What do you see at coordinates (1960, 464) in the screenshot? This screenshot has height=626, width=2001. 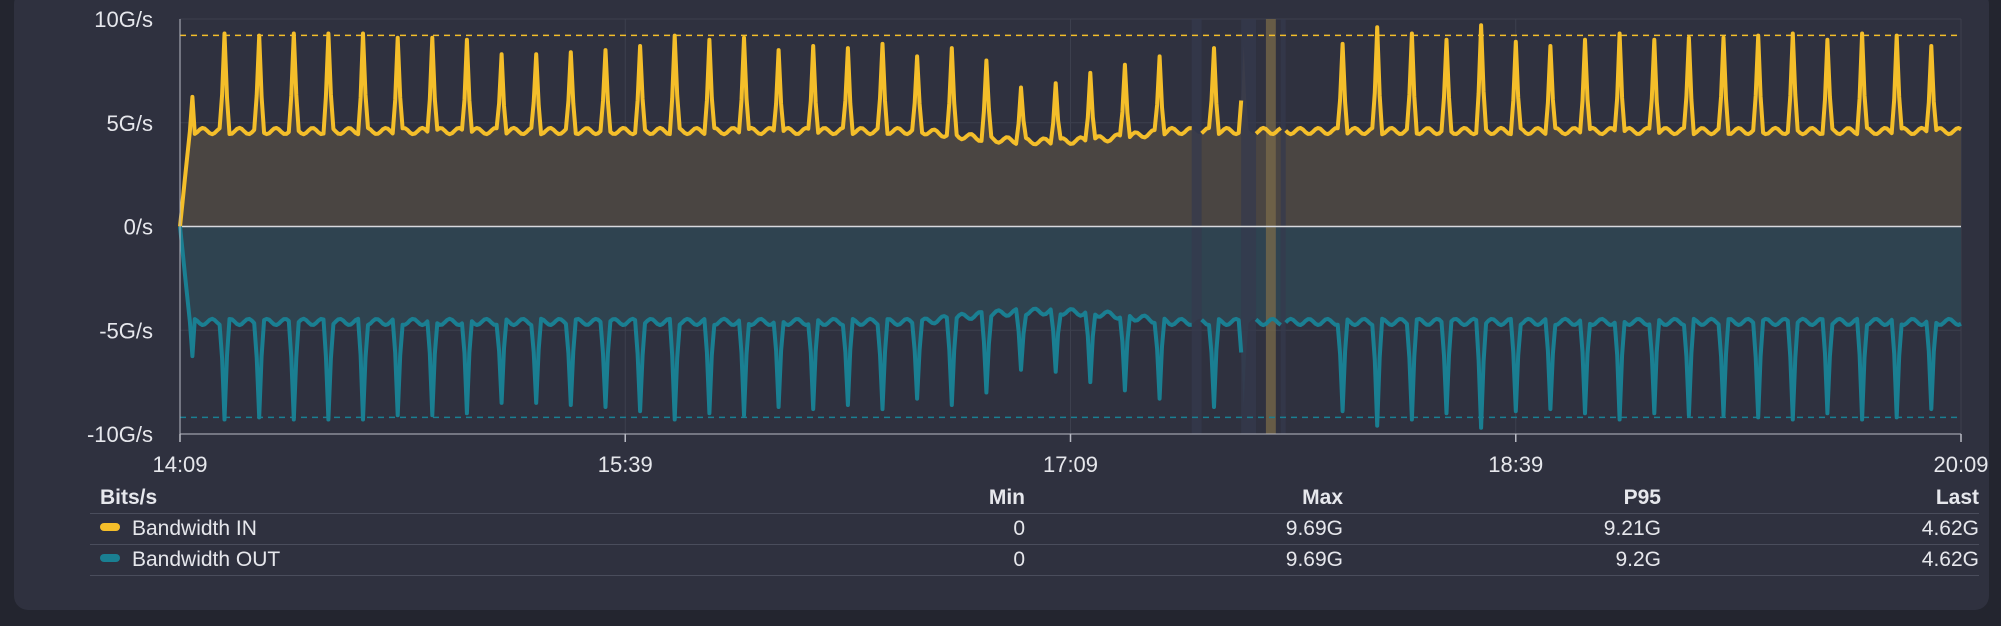 I see `x-tick-label: 20:09` at bounding box center [1960, 464].